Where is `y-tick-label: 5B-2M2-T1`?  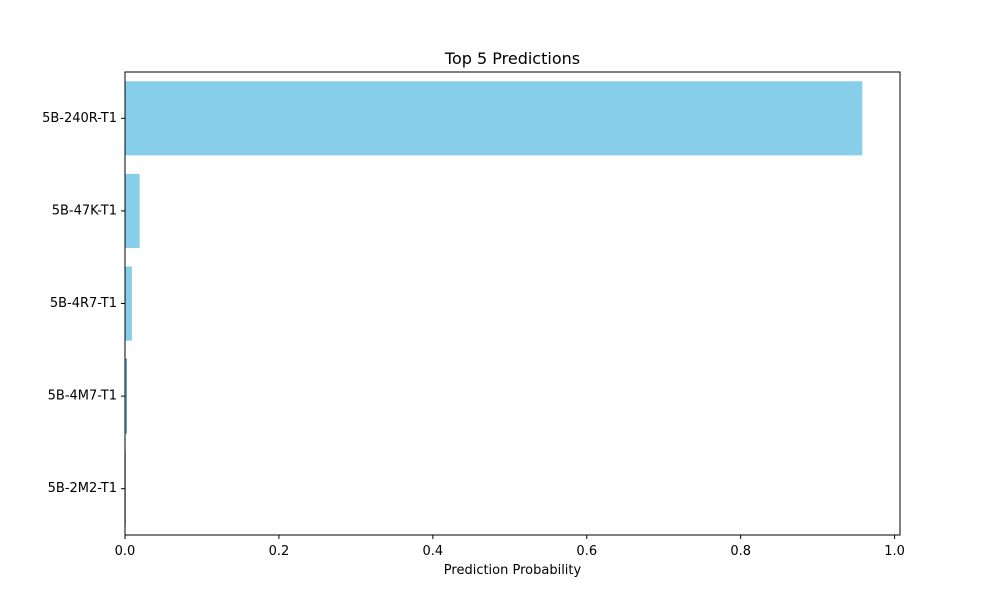 y-tick-label: 5B-2M2-T1 is located at coordinates (82, 488).